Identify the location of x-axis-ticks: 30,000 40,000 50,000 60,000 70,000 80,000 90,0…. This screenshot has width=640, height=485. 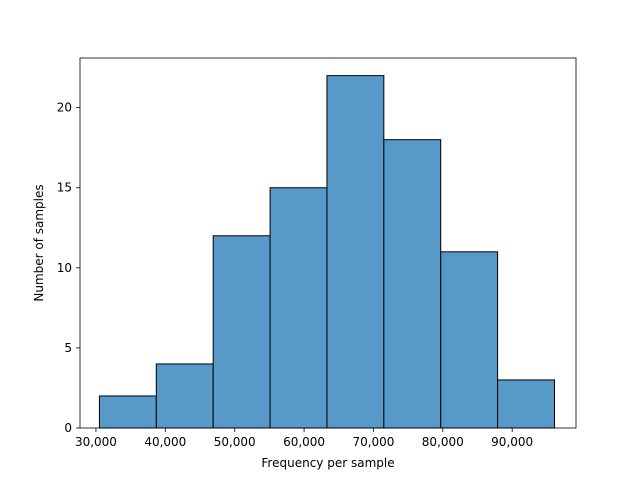
(304, 438).